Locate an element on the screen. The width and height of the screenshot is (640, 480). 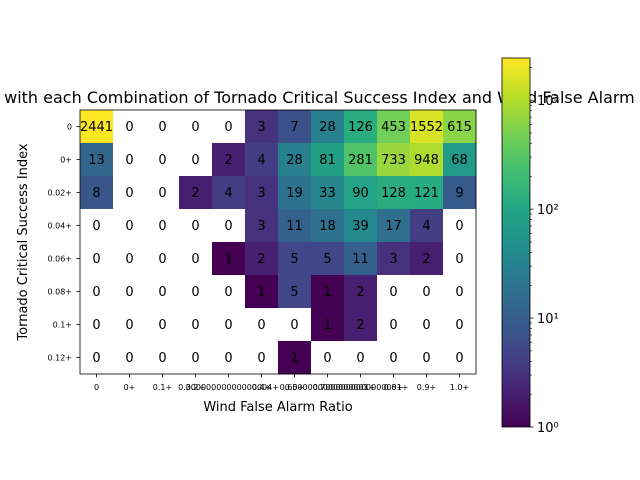
cell-value-label: 90 is located at coordinates (360, 193).